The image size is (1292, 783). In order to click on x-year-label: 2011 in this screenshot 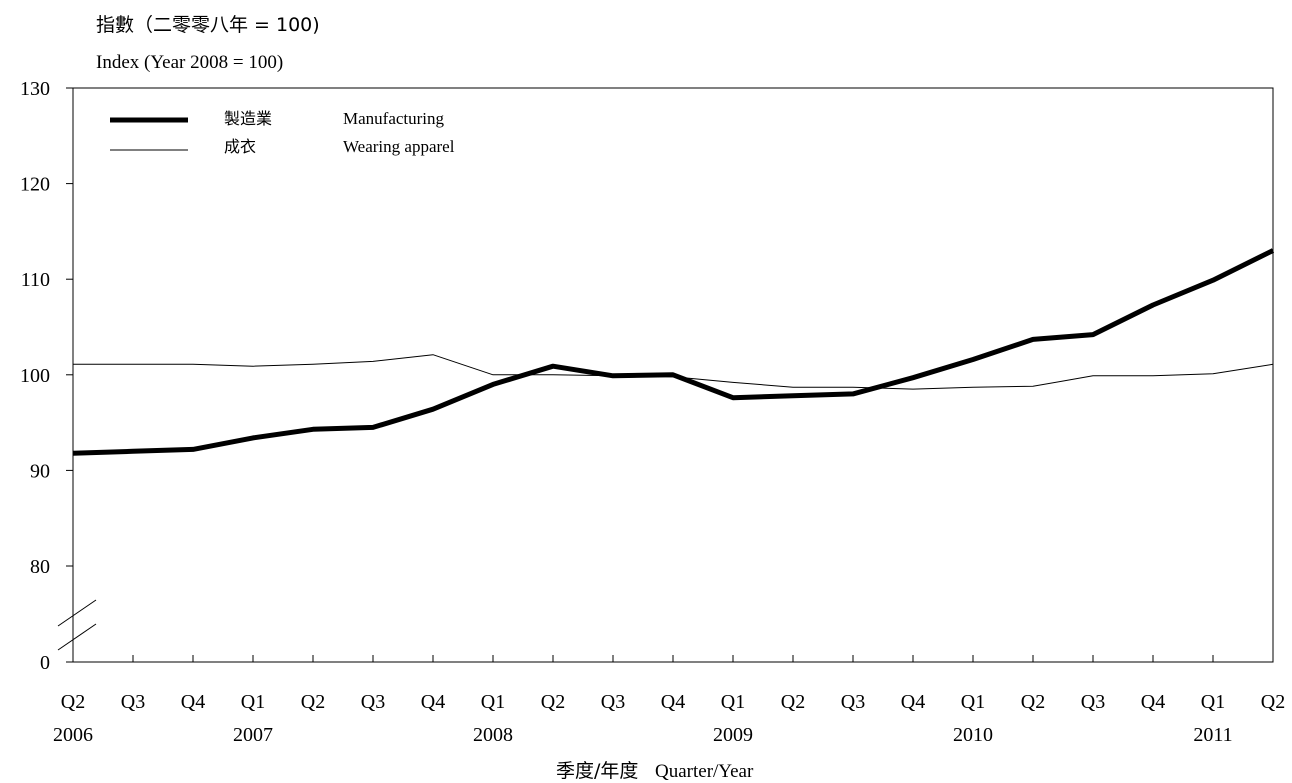, I will do `click(1212, 735)`.